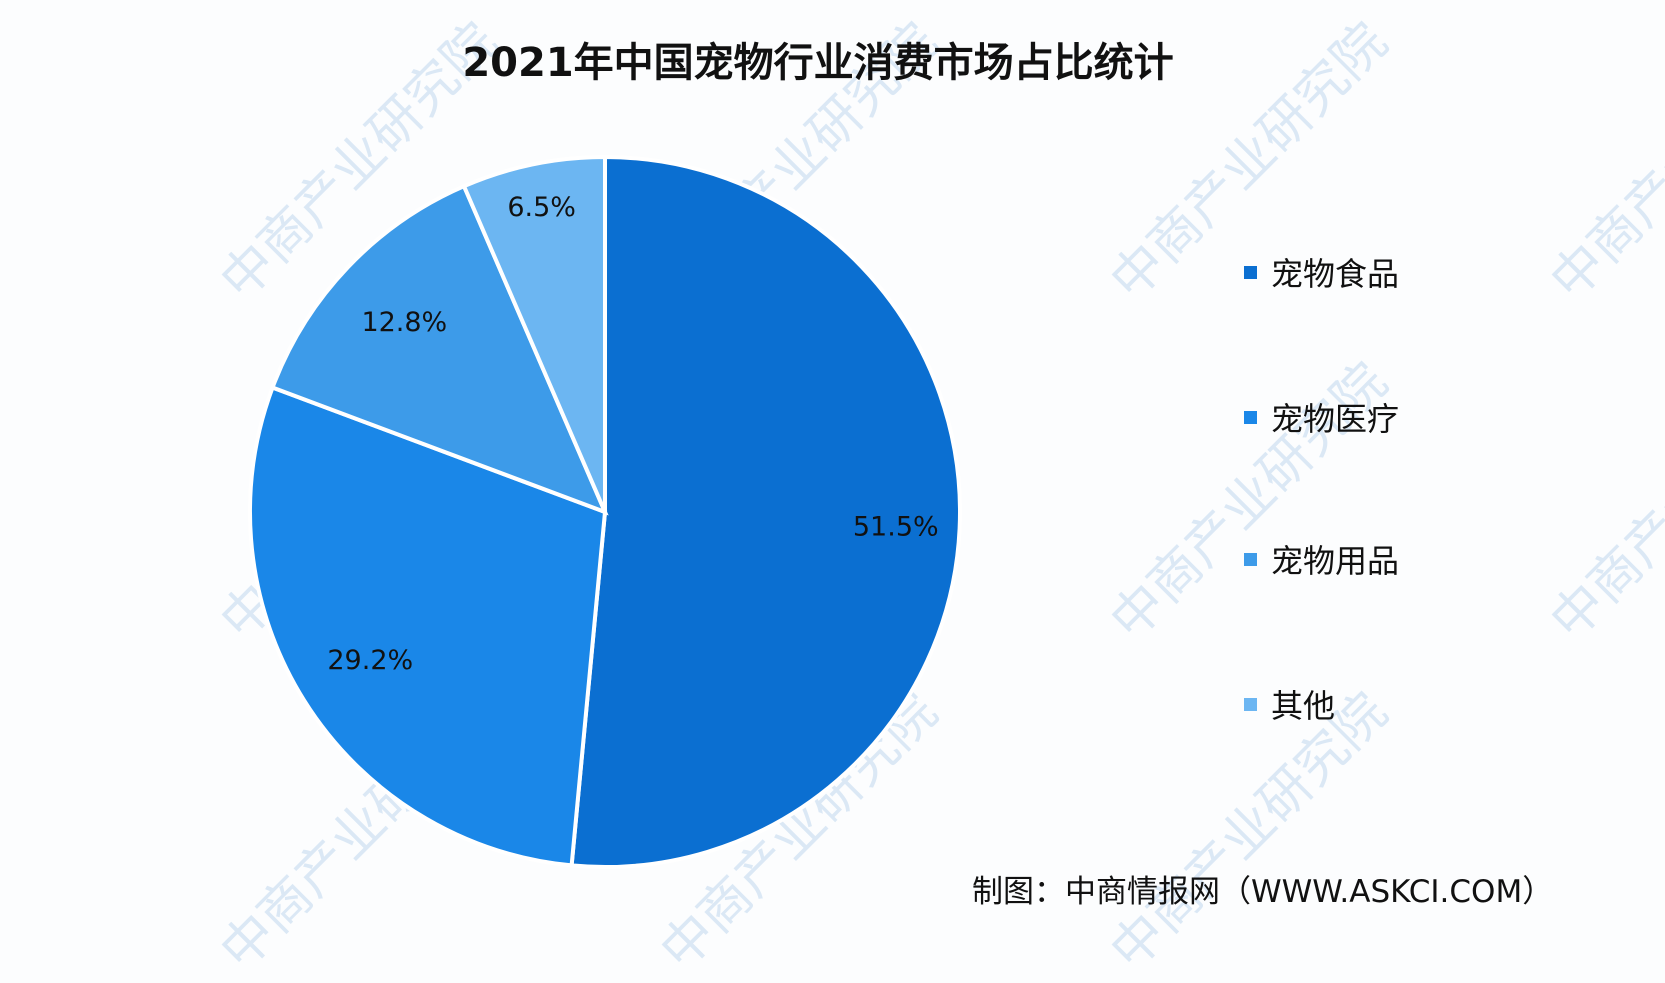 The width and height of the screenshot is (1665, 983). I want to click on legend-label: 宠物食品, so click(1335, 274).